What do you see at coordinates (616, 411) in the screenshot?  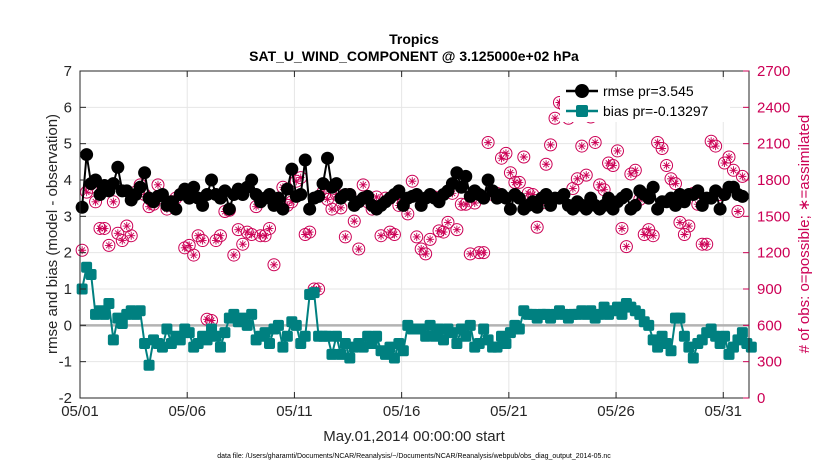 I see `x-tick-label: 05/26` at bounding box center [616, 411].